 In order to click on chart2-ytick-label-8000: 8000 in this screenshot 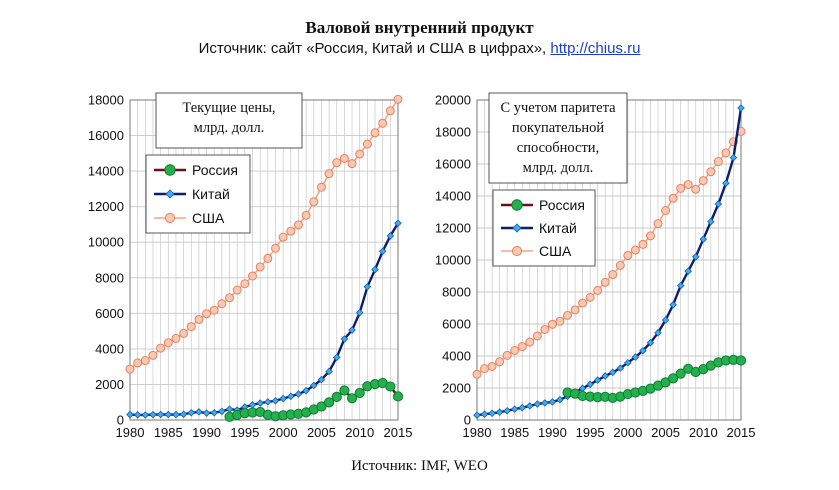, I will do `click(456, 292)`.